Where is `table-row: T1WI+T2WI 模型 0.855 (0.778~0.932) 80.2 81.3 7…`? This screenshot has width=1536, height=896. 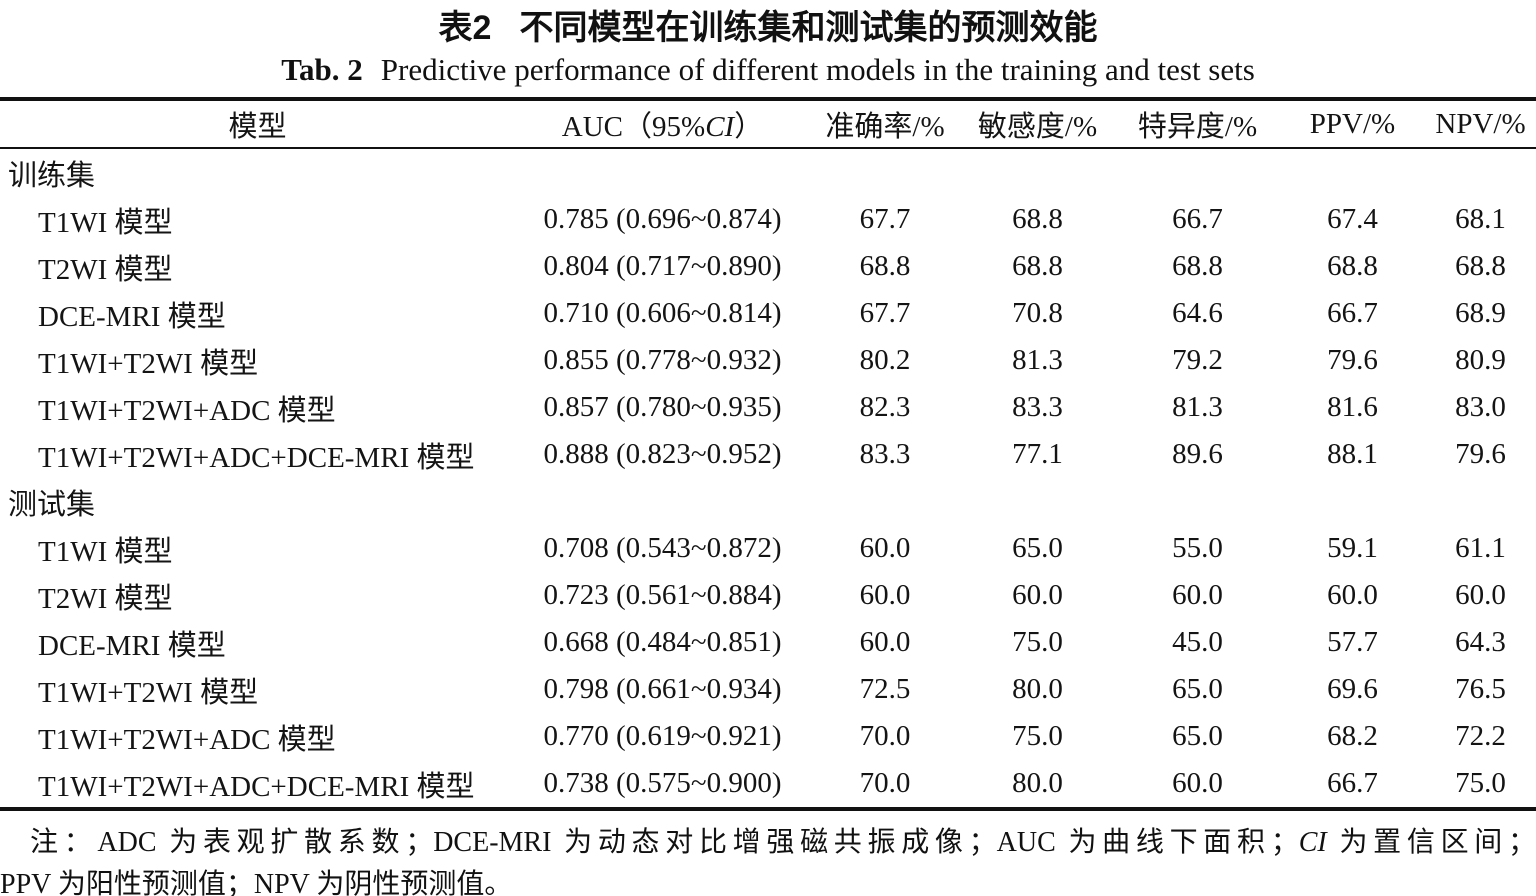 table-row: T1WI+T2WI 模型 0.855 (0.778~0.932) 80.2 81.3 7… is located at coordinates (768, 360).